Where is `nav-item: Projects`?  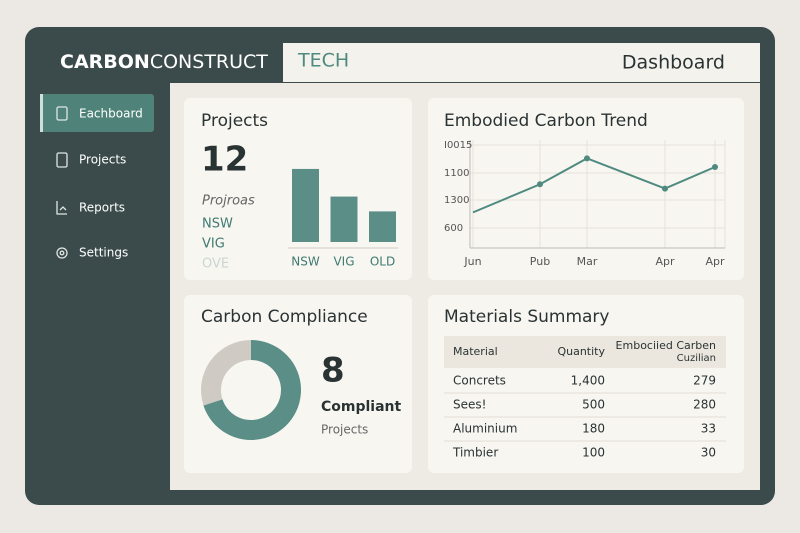 nav-item: Projects is located at coordinates (102, 160).